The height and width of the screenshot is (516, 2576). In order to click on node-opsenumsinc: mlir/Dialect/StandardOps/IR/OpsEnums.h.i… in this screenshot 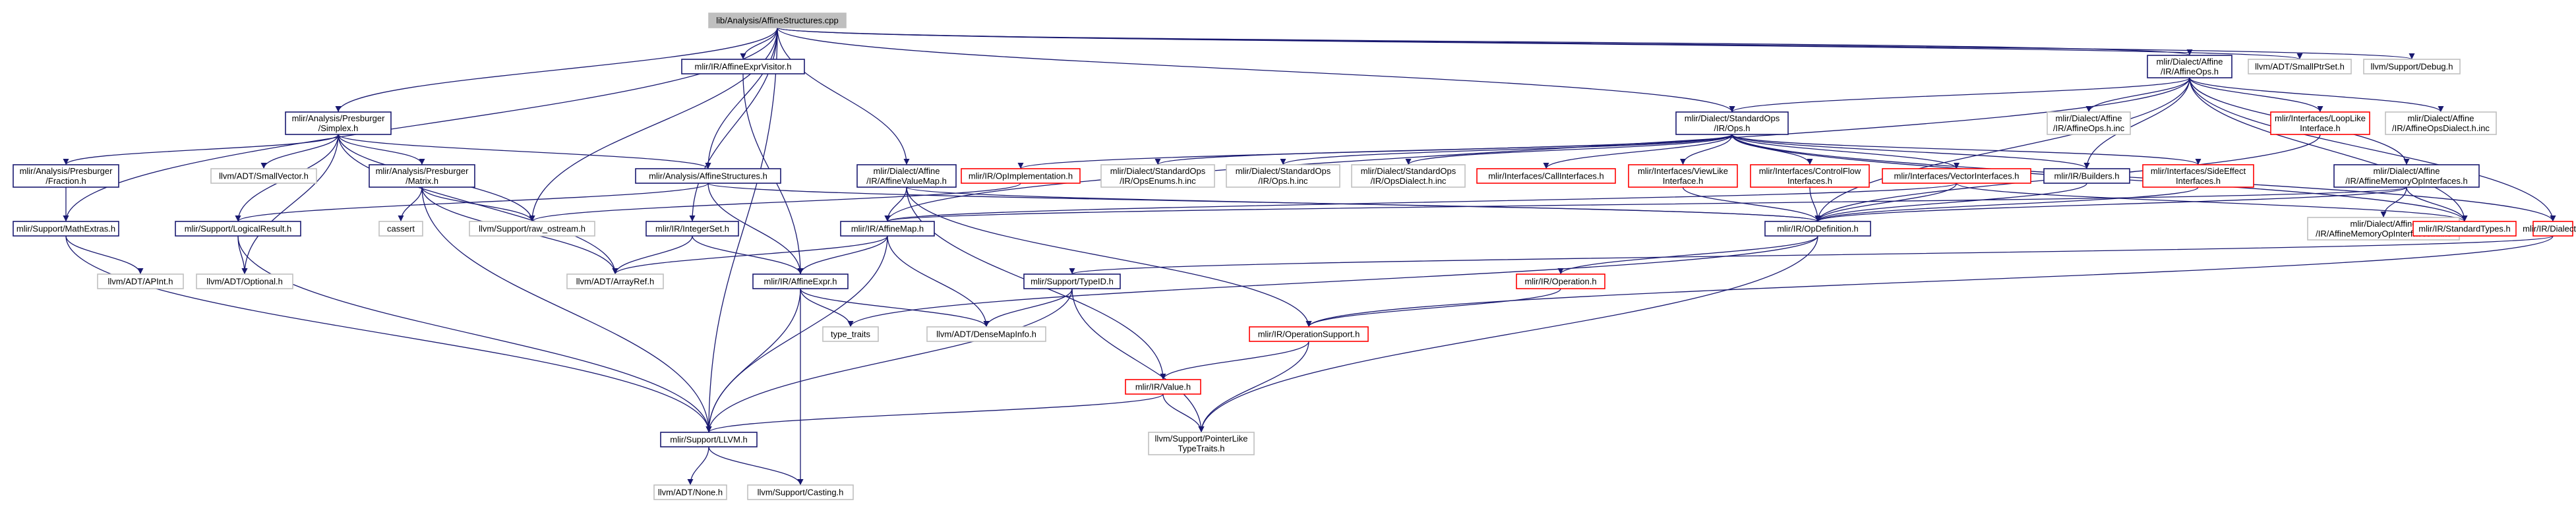, I will do `click(1157, 176)`.